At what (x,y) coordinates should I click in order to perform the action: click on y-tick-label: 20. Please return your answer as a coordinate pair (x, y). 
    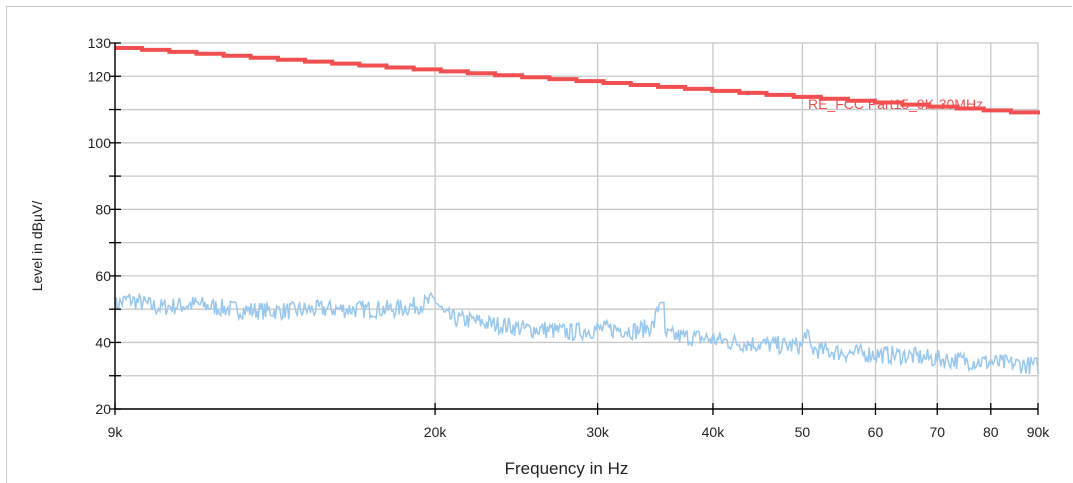
    Looking at the image, I should click on (103, 409).